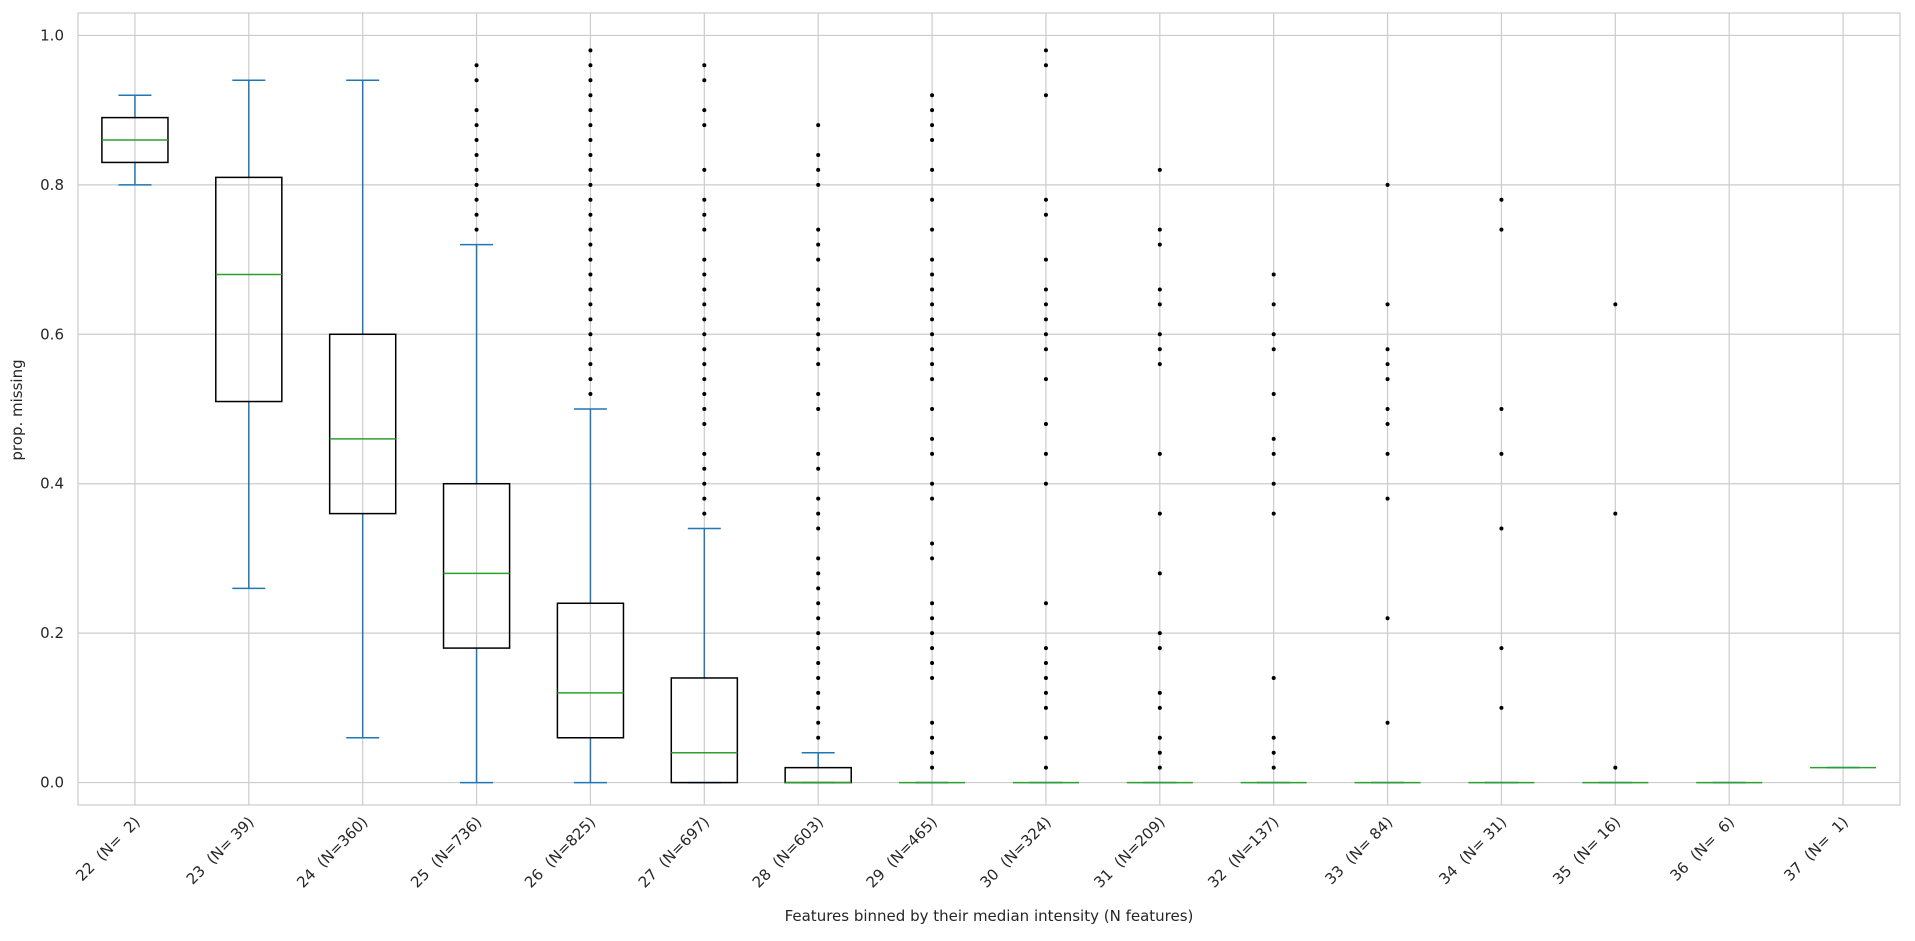  What do you see at coordinates (52, 185) in the screenshot?
I see `y-tick-label: 0.8` at bounding box center [52, 185].